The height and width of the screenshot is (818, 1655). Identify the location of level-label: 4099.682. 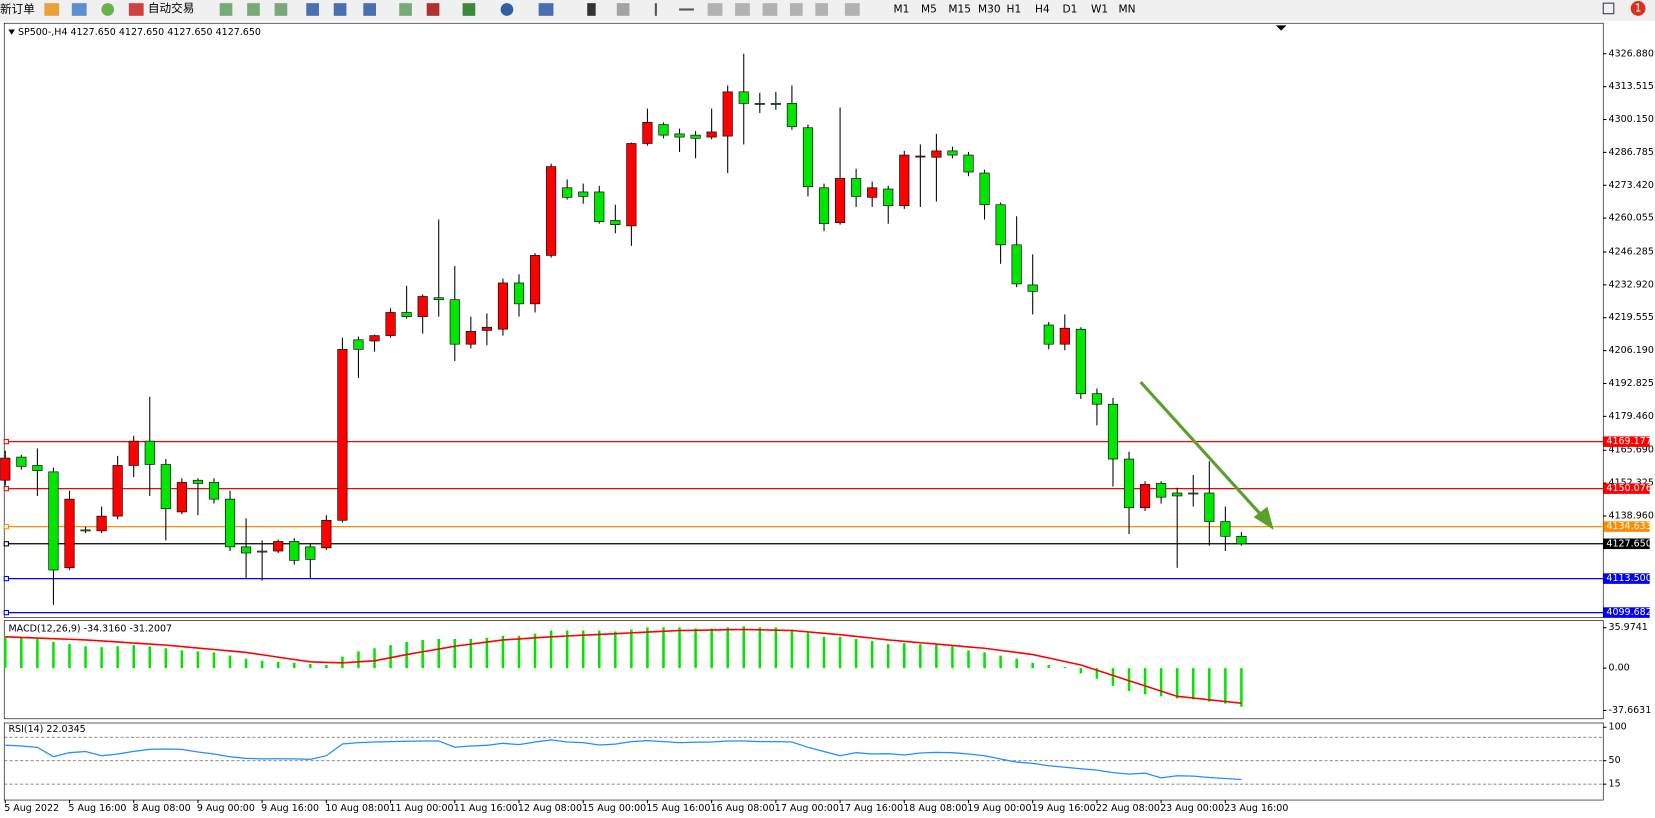
(1628, 612).